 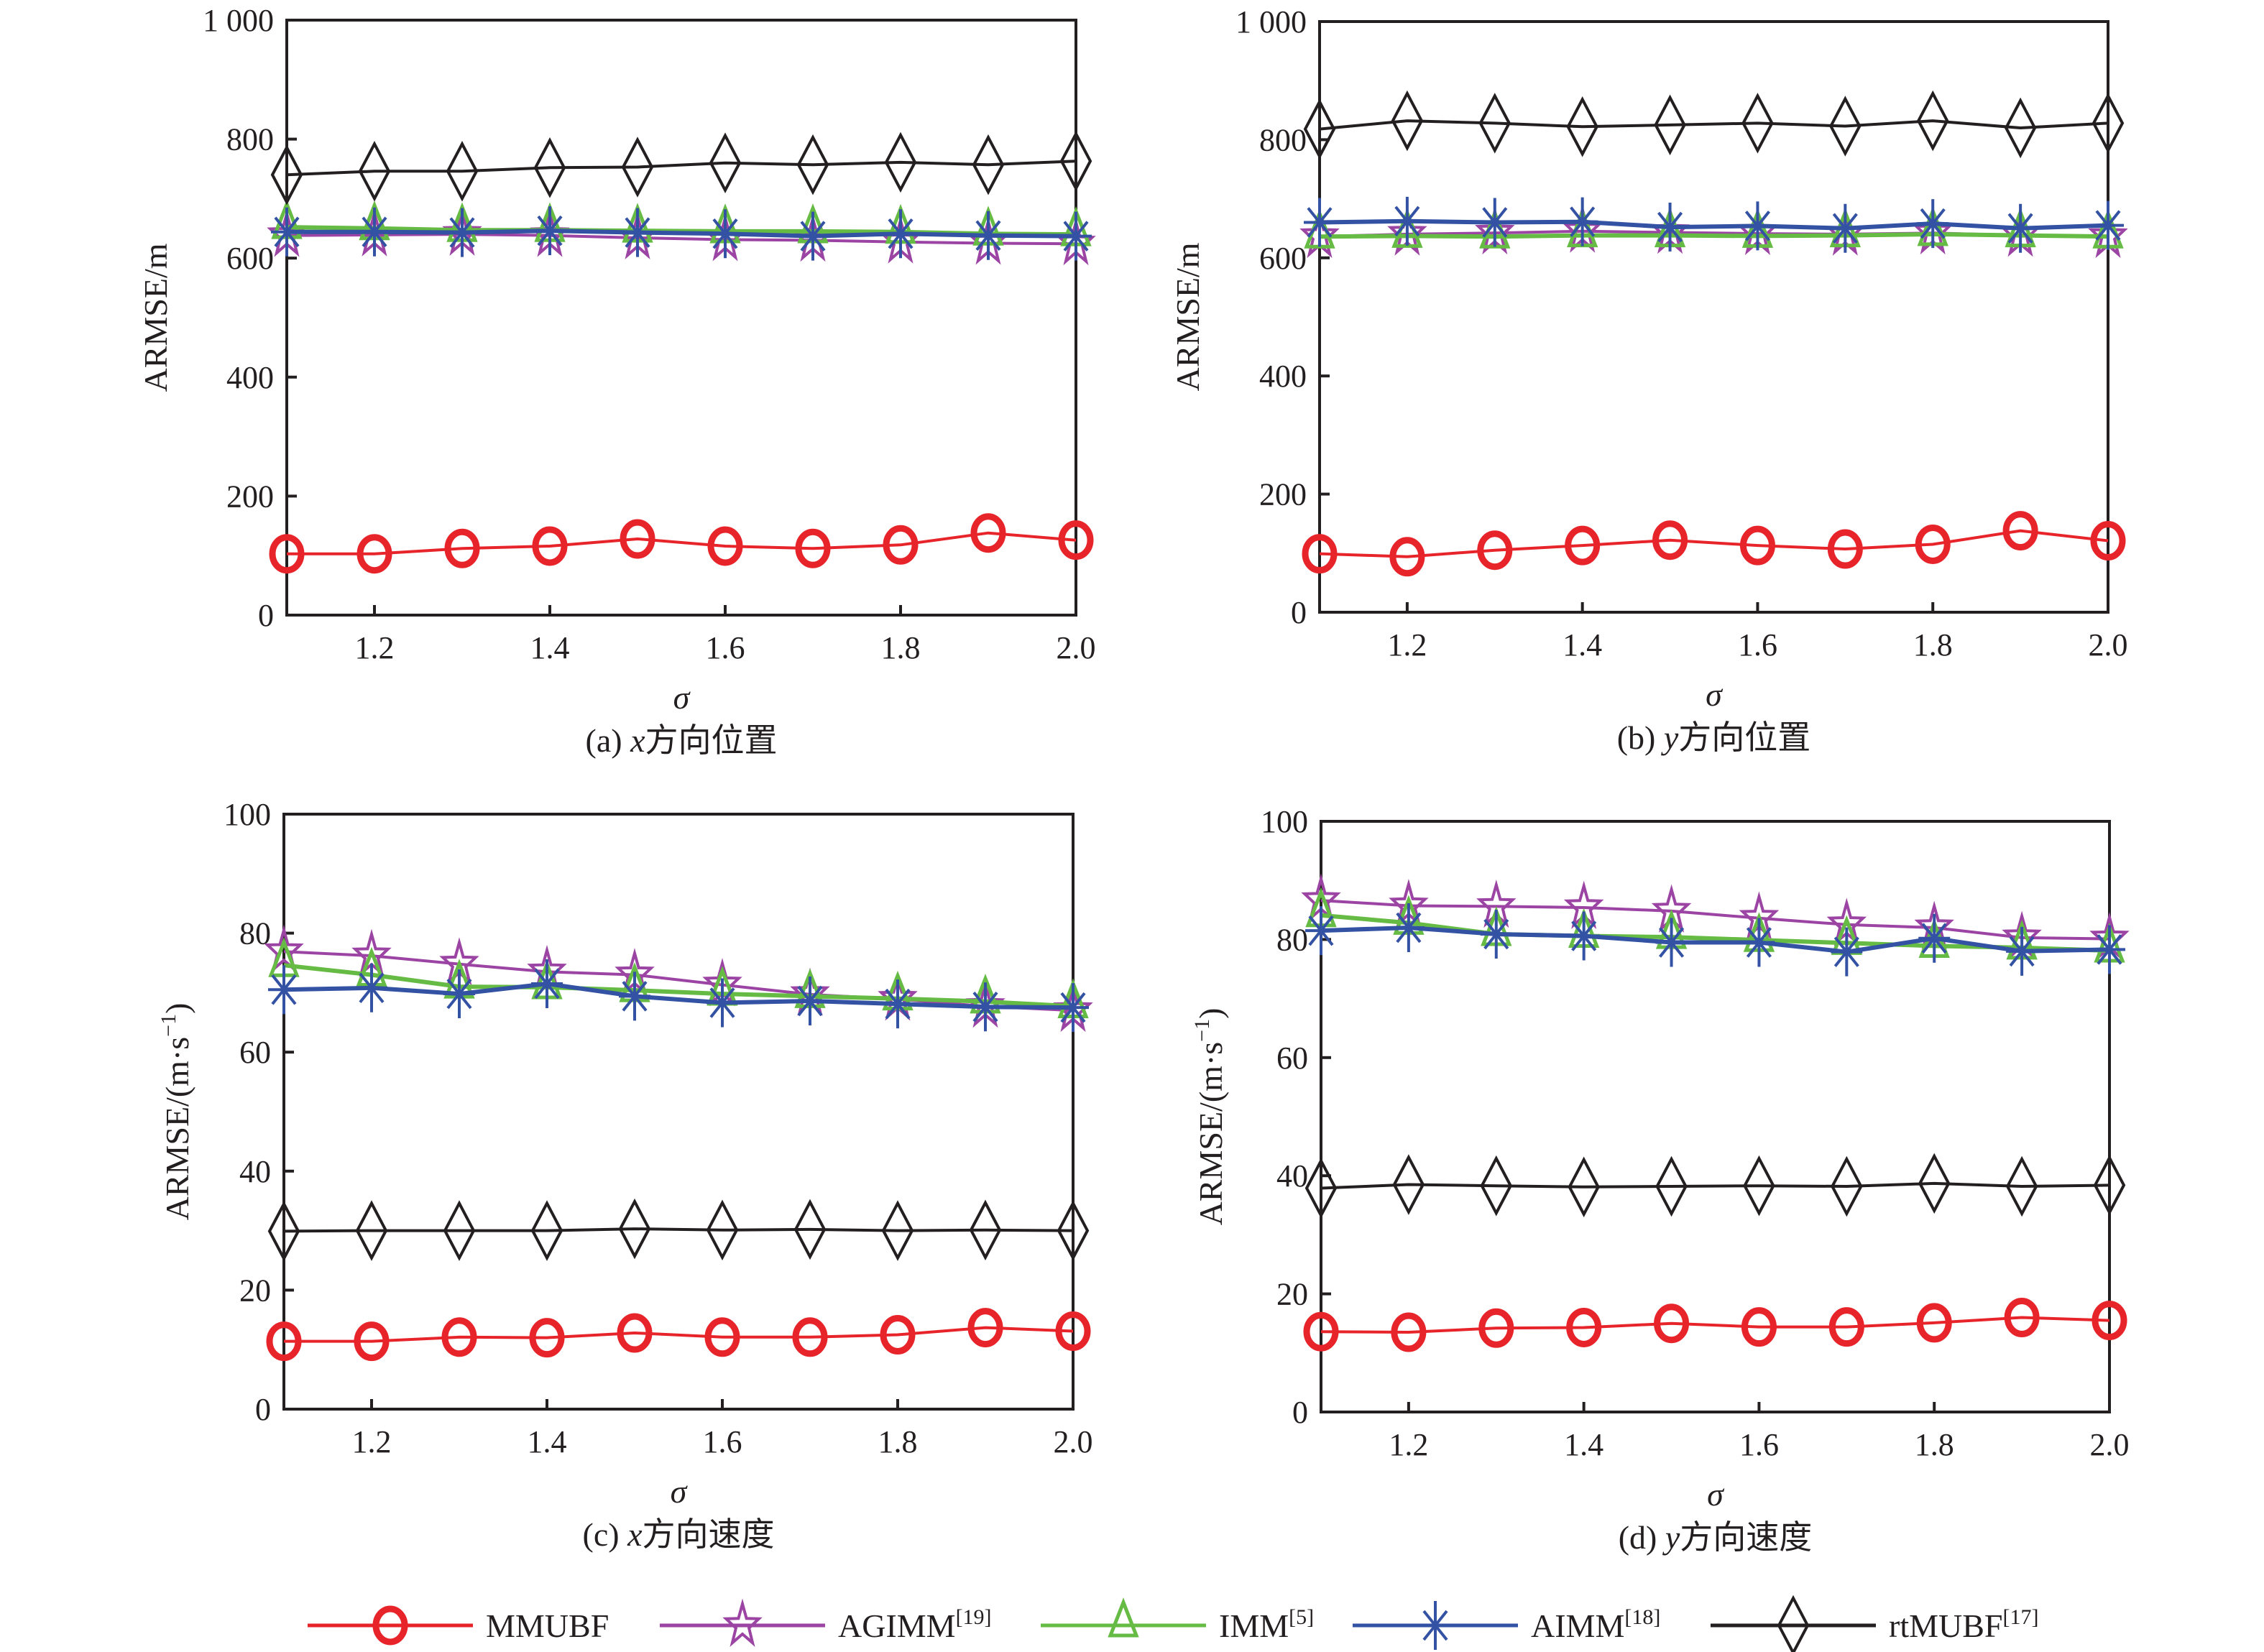 I want to click on legend-label: rtMUBF[17], so click(x=1963, y=1624).